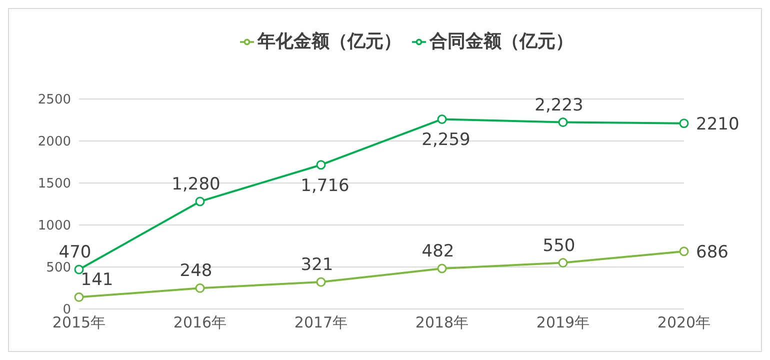 The height and width of the screenshot is (360, 770). What do you see at coordinates (54, 100) in the screenshot?
I see `y-tick-label: 2500` at bounding box center [54, 100].